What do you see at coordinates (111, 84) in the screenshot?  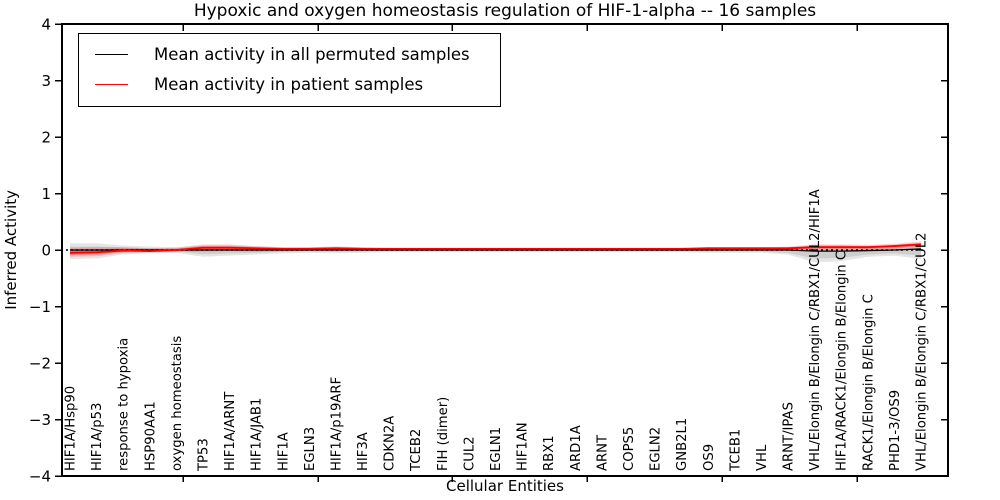 I see `legend-line-patient-icon` at bounding box center [111, 84].